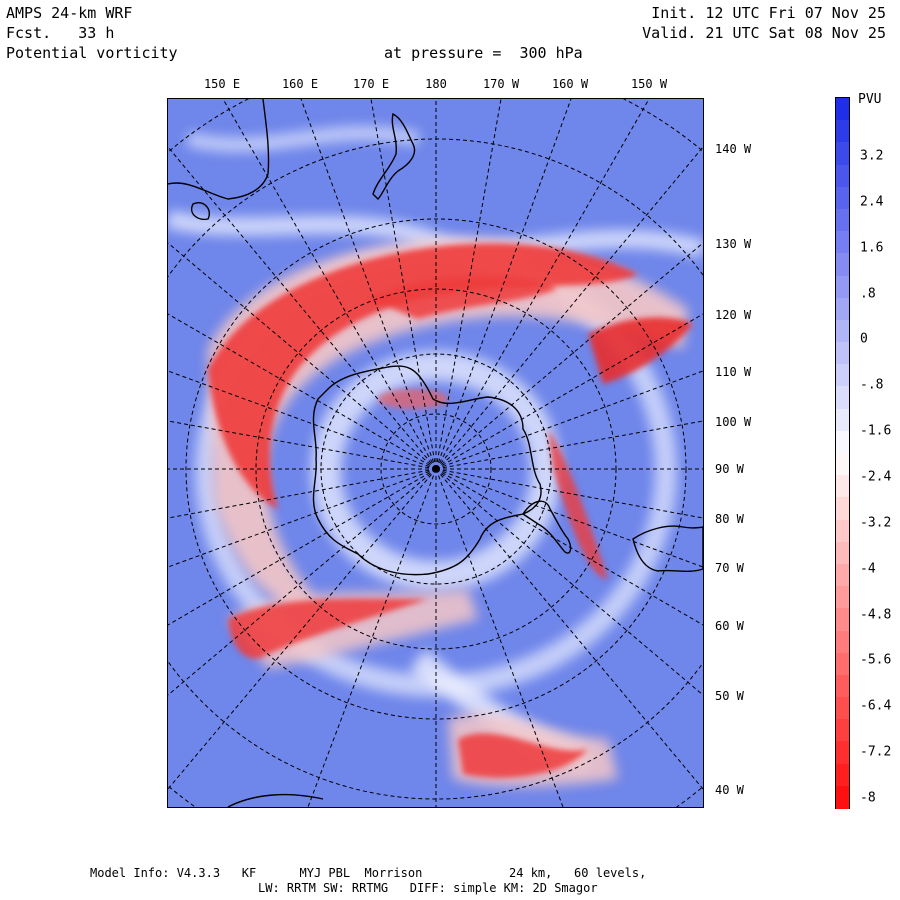 This screenshot has width=900, height=900. Describe the element at coordinates (872, 248) in the screenshot. I see `colorbar-tick-label: 1.6` at that location.